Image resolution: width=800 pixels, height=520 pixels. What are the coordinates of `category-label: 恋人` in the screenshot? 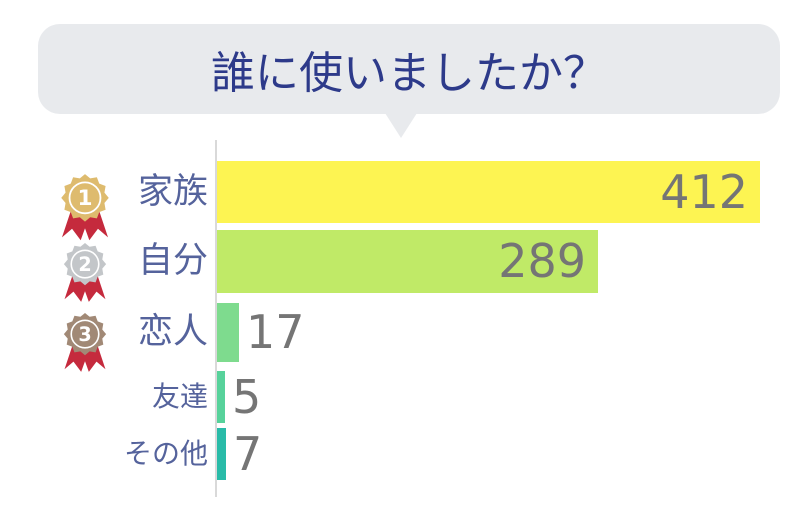 It's located at (172, 332).